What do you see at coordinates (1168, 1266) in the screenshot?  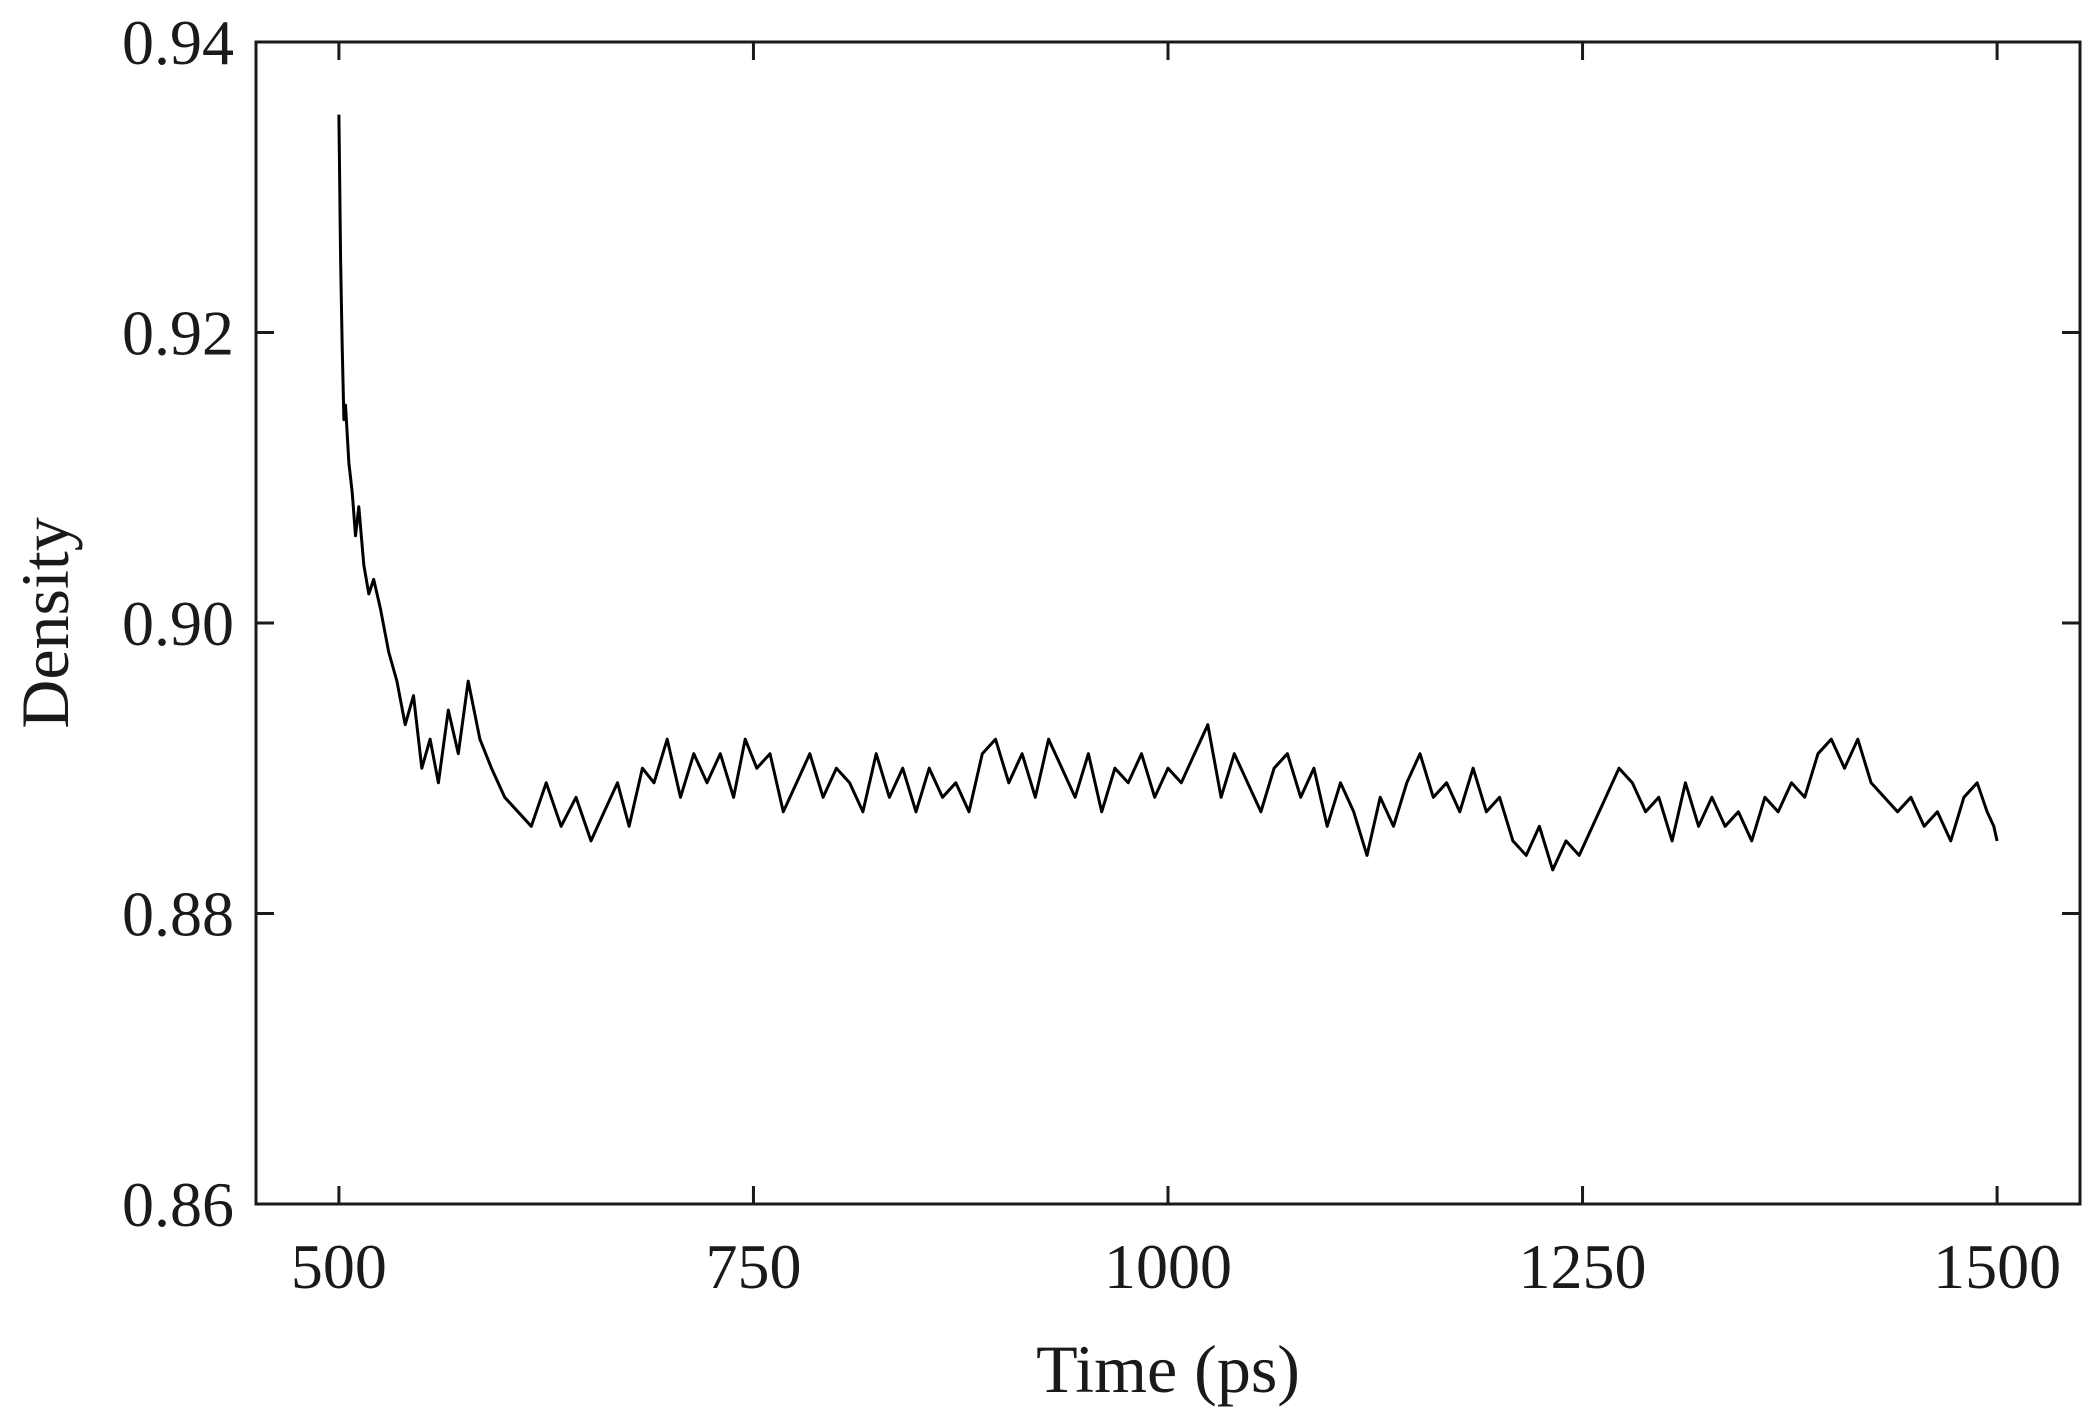 I see `x-tick-label: 1000` at bounding box center [1168, 1266].